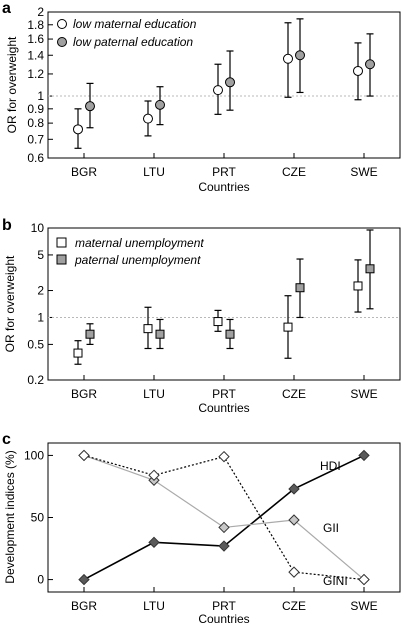 Image resolution: width=404 pixels, height=628 pixels. Describe the element at coordinates (224, 172) in the screenshot. I see `panel-a-xtick-label-prt: PRT` at that location.